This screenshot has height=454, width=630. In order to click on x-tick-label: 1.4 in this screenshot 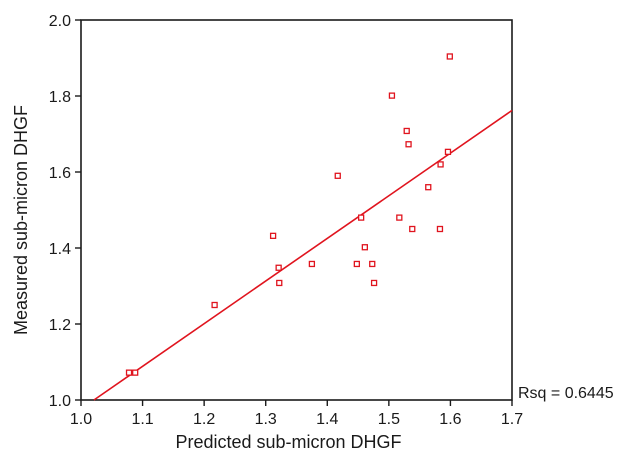, I will do `click(327, 419)`.